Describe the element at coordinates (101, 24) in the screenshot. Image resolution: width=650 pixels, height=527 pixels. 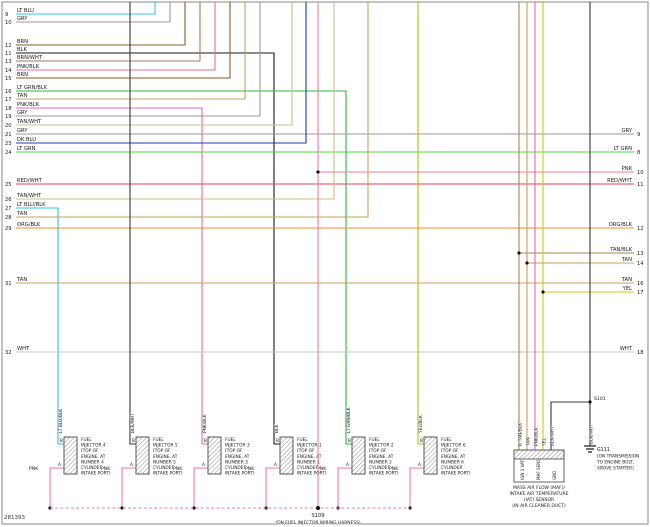
I see `wire-brn` at that location.